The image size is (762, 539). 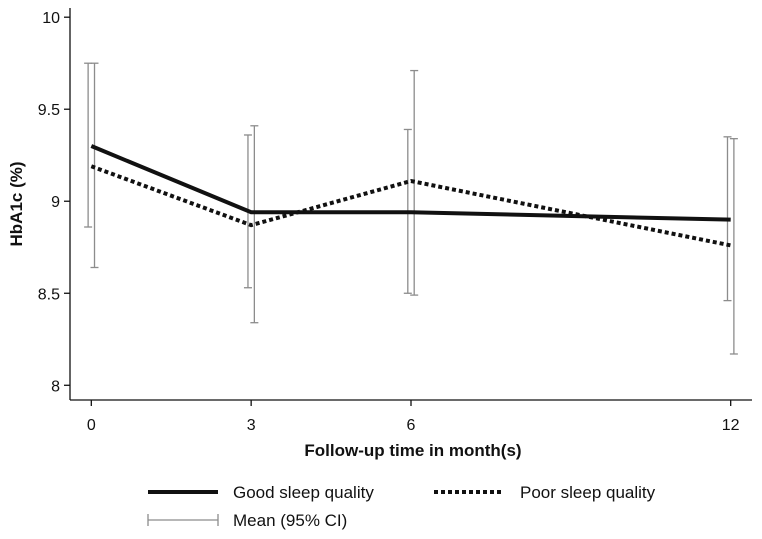 What do you see at coordinates (303, 492) in the screenshot?
I see `legend-good-label: Good sleep quality` at bounding box center [303, 492].